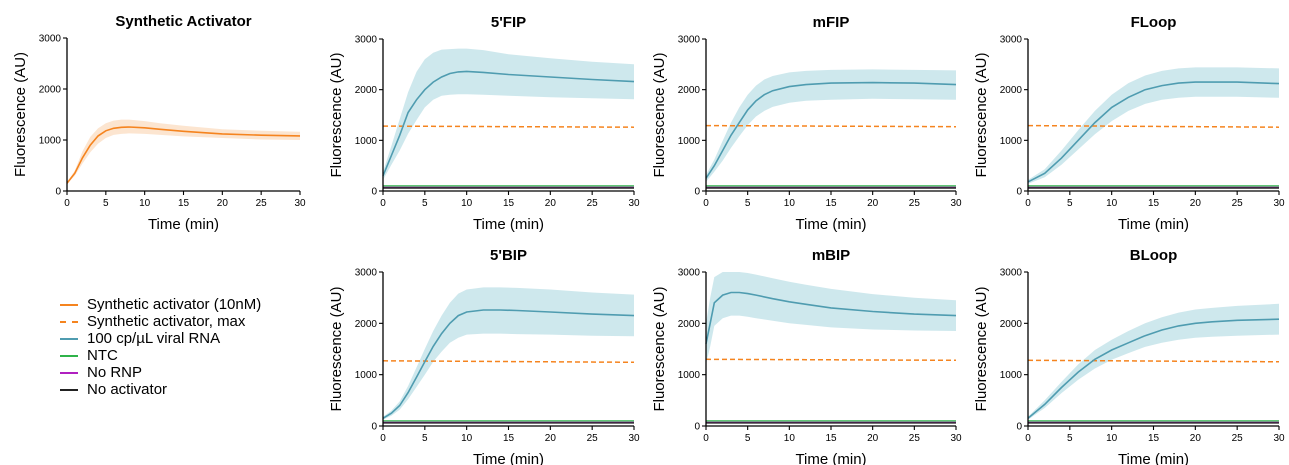 Image resolution: width=1289 pixels, height=465 pixels. What do you see at coordinates (1154, 22) in the screenshot?
I see `chart-title: FLoop` at bounding box center [1154, 22].